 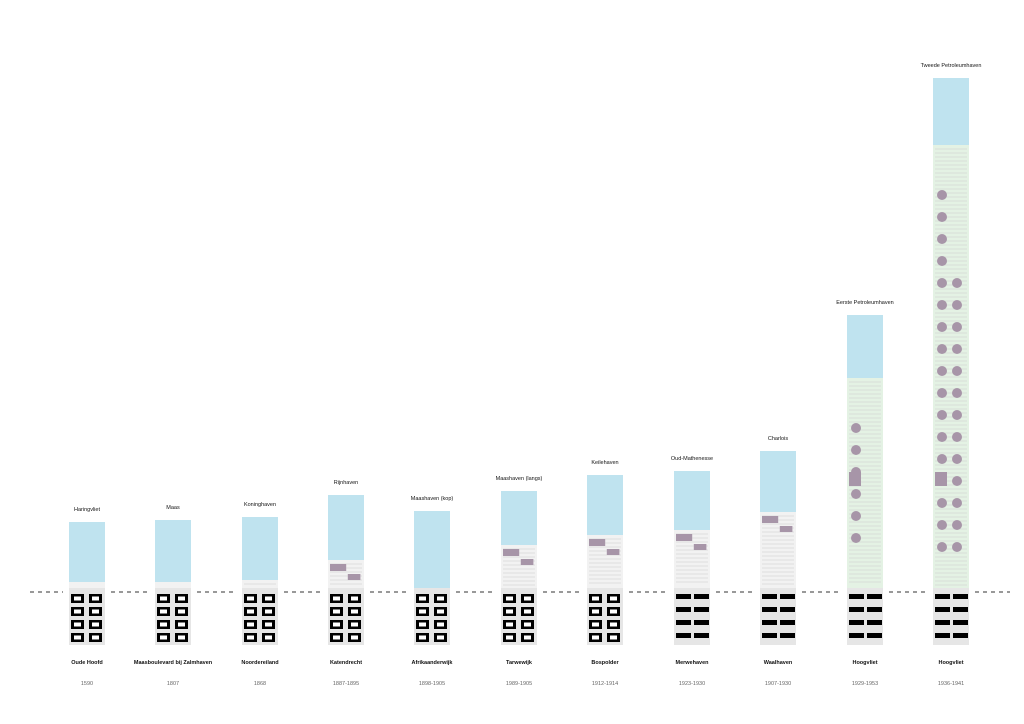 What do you see at coordinates (346, 483) in the screenshot?
I see `harbour-name: Rijnhaven` at bounding box center [346, 483].